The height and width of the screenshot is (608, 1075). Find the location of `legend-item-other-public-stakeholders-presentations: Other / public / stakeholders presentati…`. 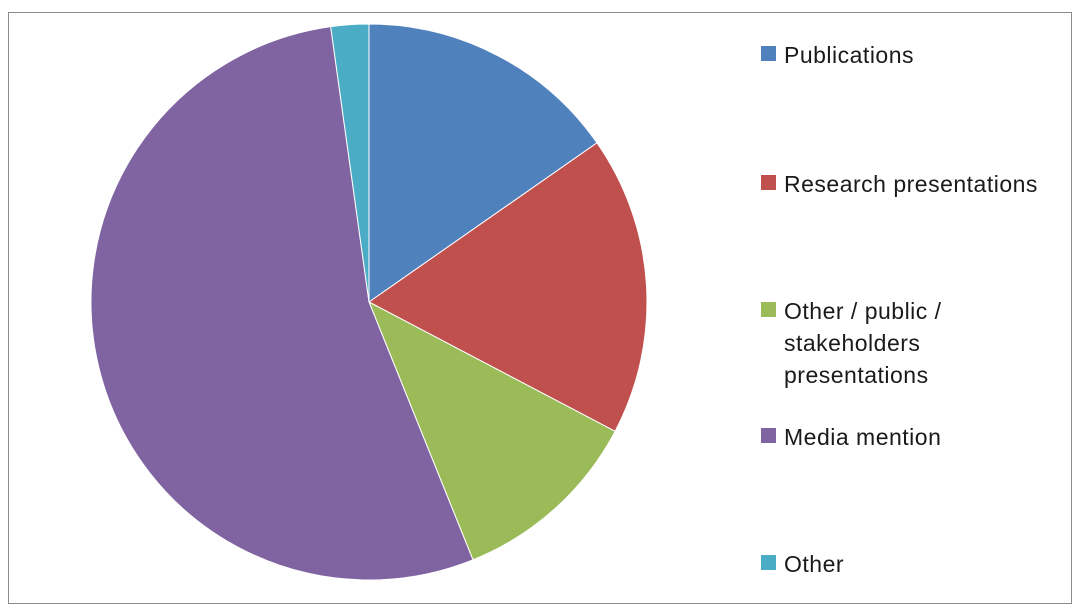

legend-item-other-public-stakeholders-presentations: Other / public / stakeholders presentati… is located at coordinates (865, 343).